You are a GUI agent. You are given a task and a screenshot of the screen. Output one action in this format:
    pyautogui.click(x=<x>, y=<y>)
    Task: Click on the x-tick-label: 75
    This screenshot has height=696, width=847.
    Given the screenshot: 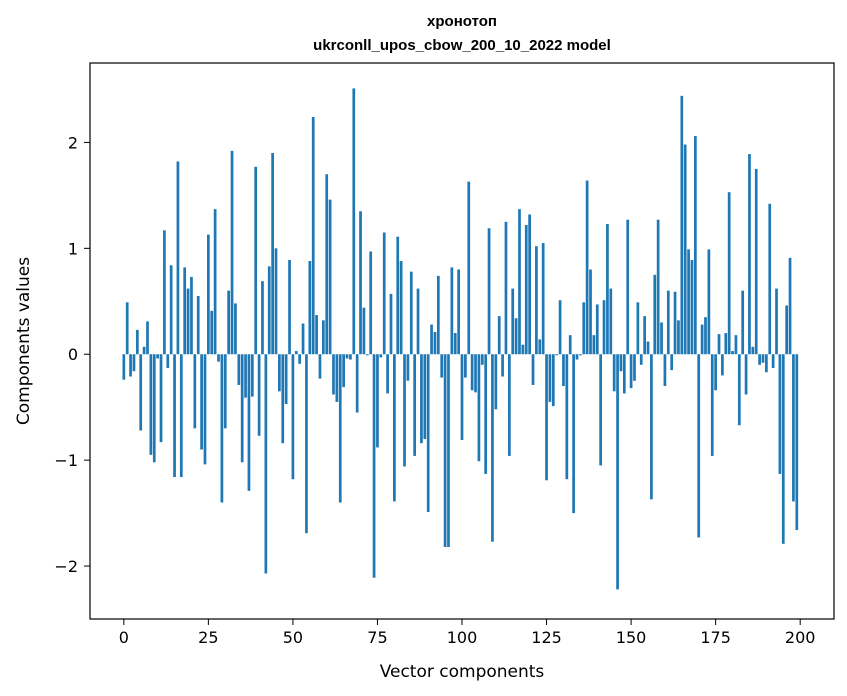 What is the action you would take?
    pyautogui.click(x=377, y=637)
    